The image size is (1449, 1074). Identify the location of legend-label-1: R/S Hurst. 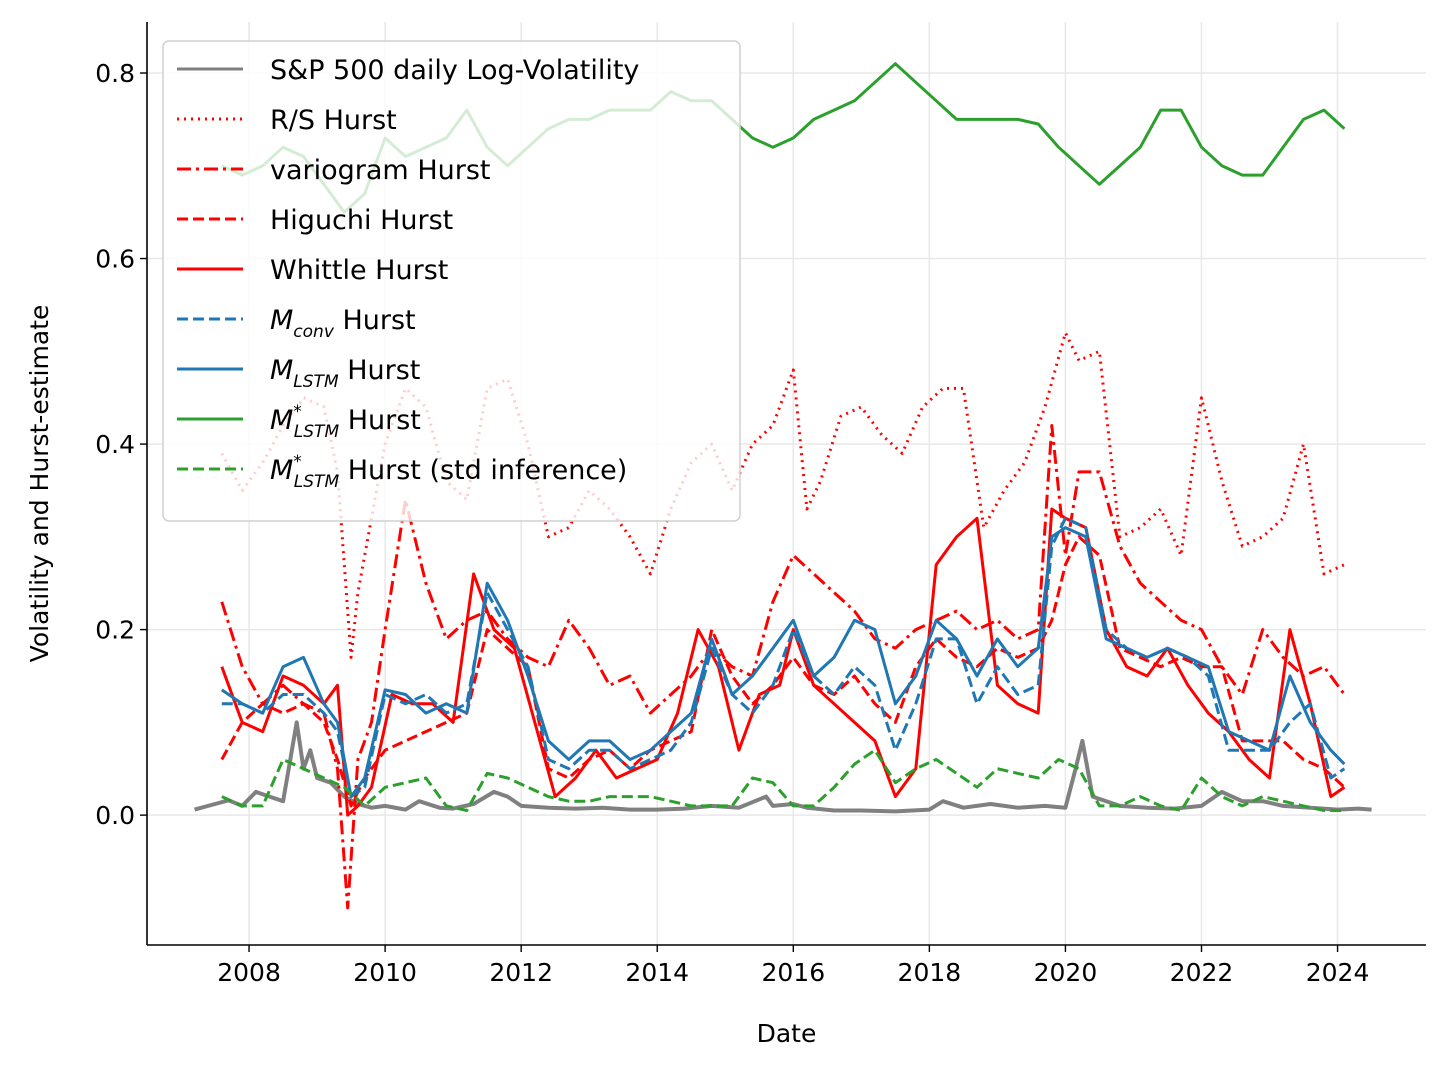
(333, 120).